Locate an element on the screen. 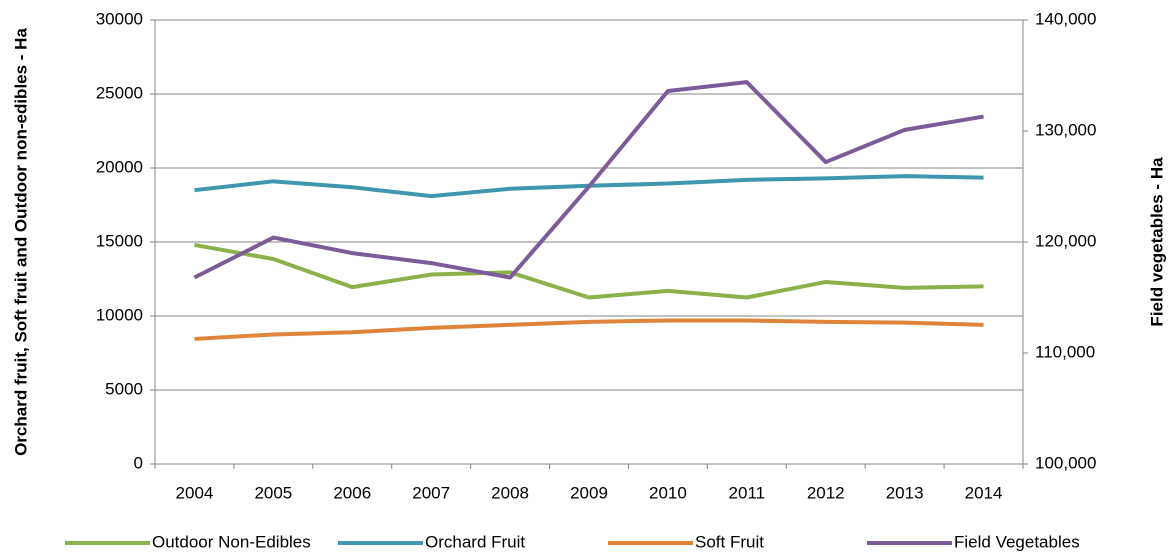  y-tick-label: 5000 is located at coordinates (124, 388).